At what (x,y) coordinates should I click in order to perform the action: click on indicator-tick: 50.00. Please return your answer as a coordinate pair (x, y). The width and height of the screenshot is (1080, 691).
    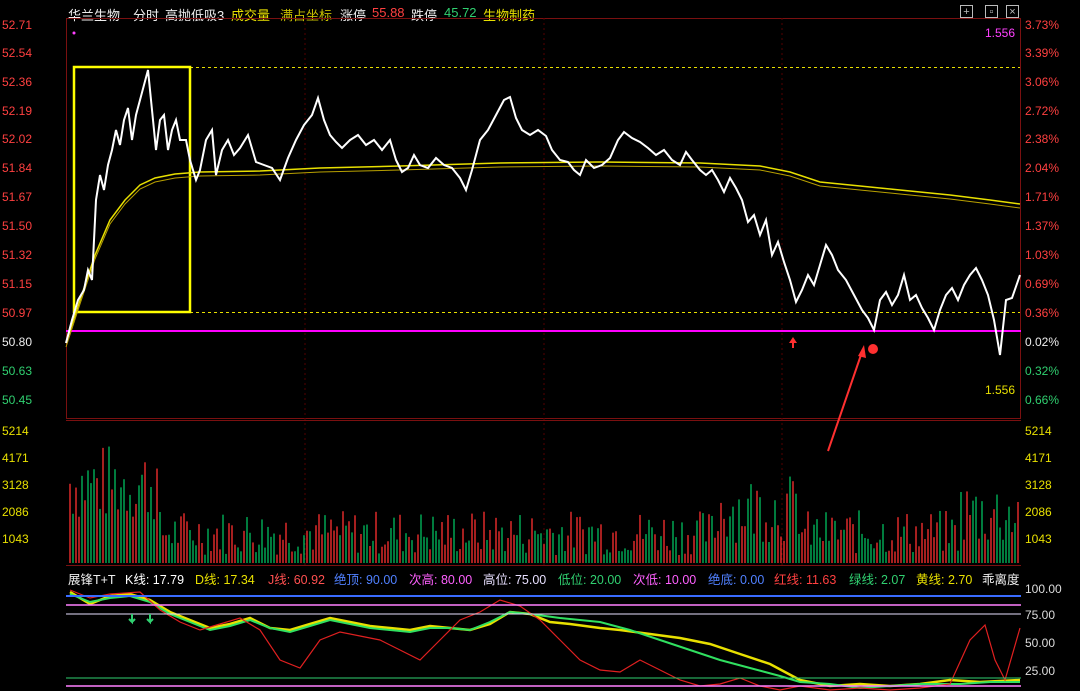
    Looking at the image, I should click on (1040, 643).